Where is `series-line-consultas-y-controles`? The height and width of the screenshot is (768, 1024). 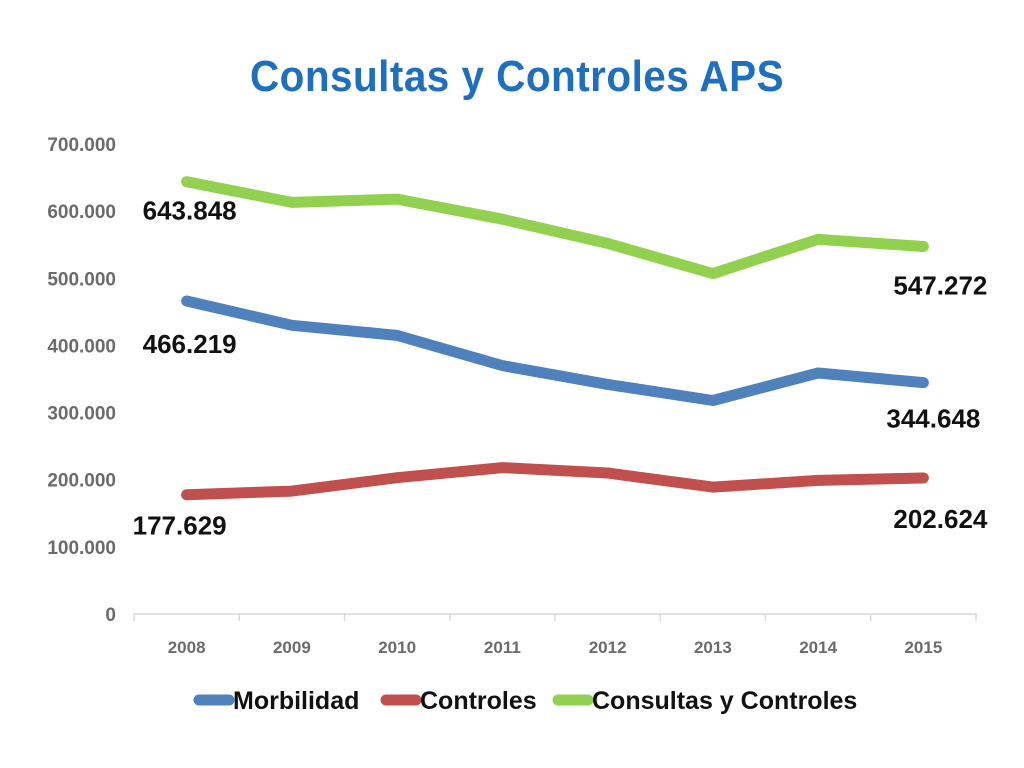
series-line-consultas-y-controles is located at coordinates (555, 228).